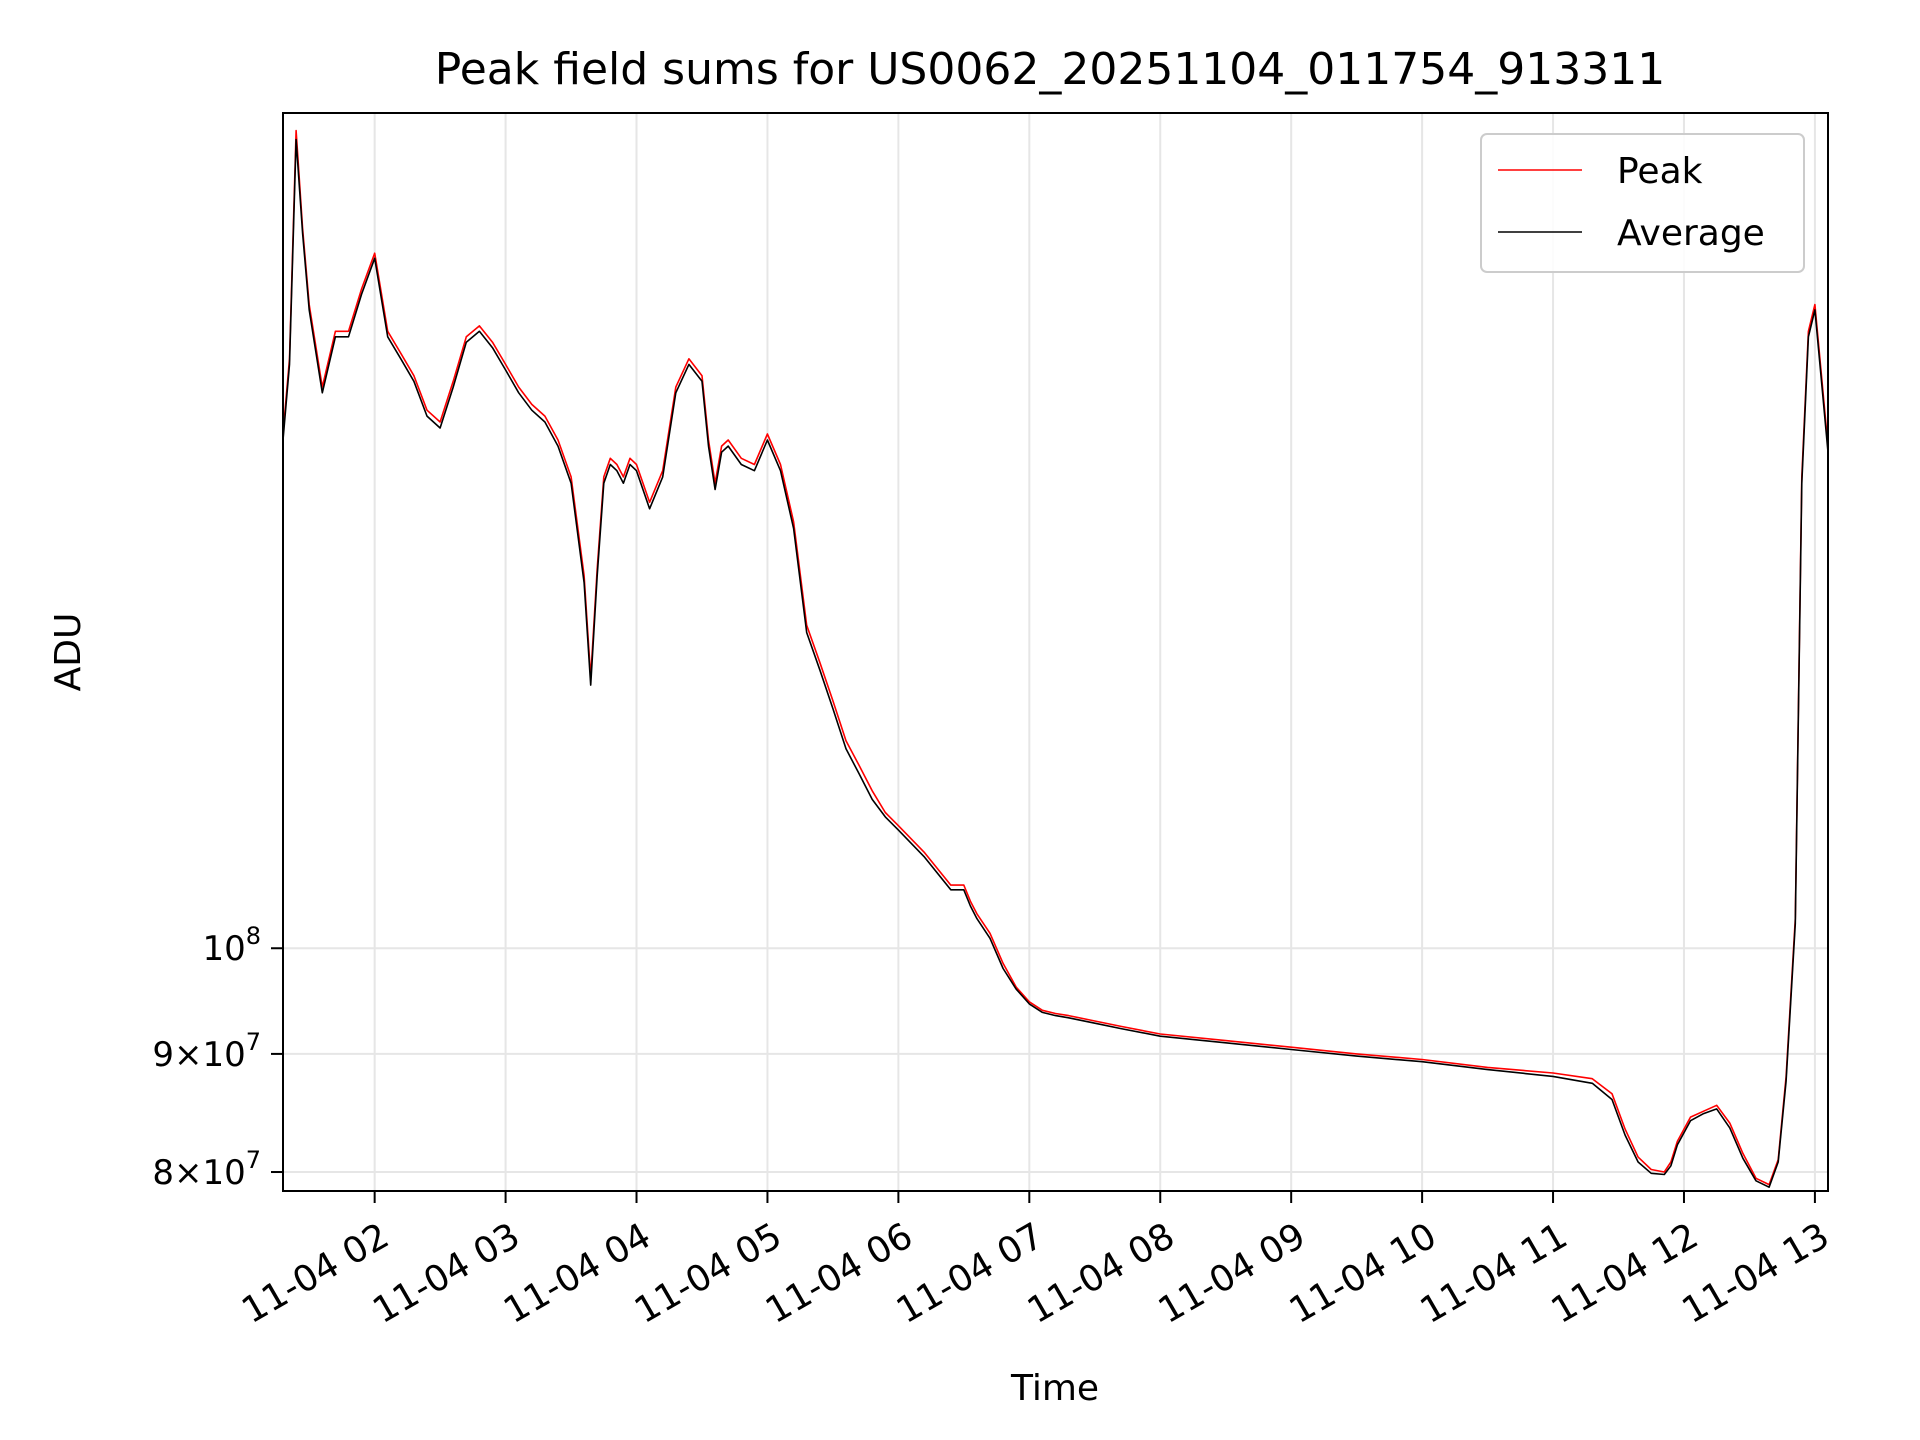 The image size is (1920, 1440). Describe the element at coordinates (1691, 233) in the screenshot. I see `legend-label-average: Average` at that location.